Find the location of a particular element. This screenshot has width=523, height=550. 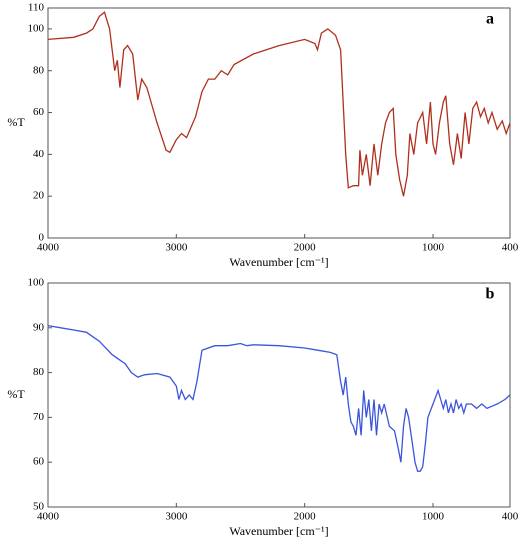

y-tick-label: 110 is located at coordinates (36, 8).